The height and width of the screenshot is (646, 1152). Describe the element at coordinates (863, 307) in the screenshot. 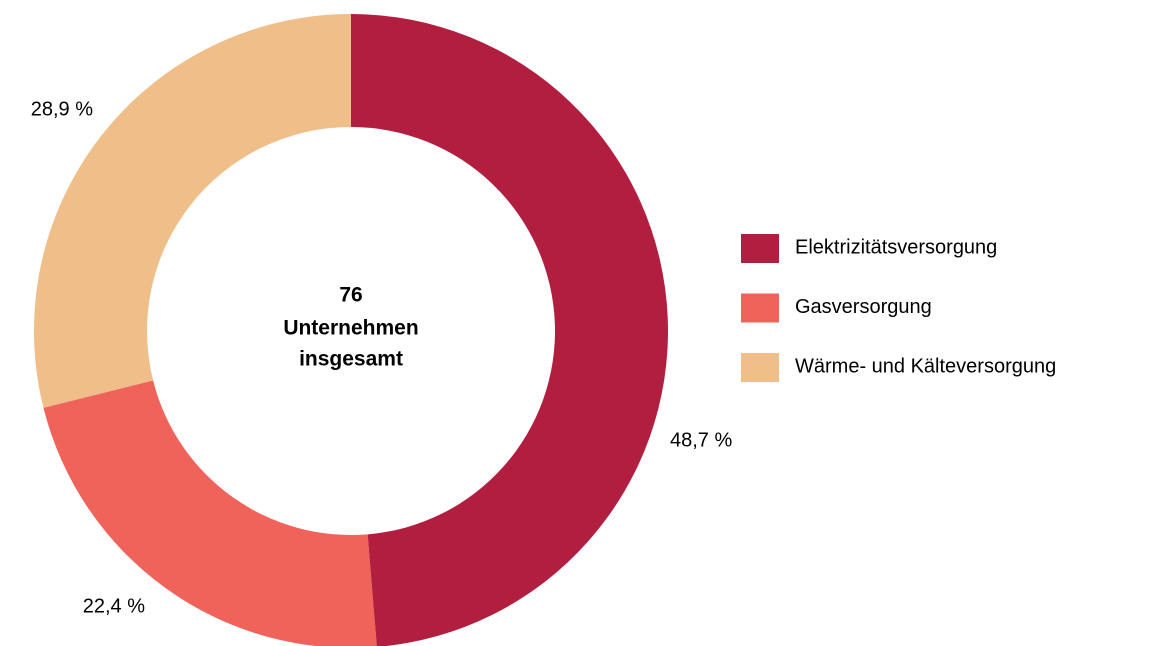

I see `legend-label: Gasversorgung` at that location.